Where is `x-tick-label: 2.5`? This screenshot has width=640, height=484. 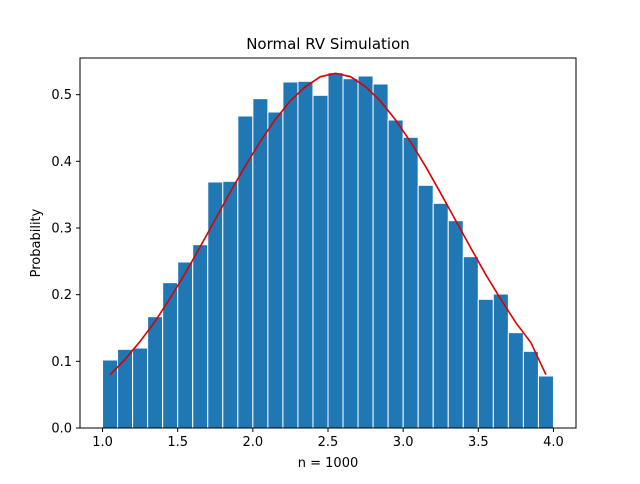
x-tick-label: 2.5 is located at coordinates (328, 442).